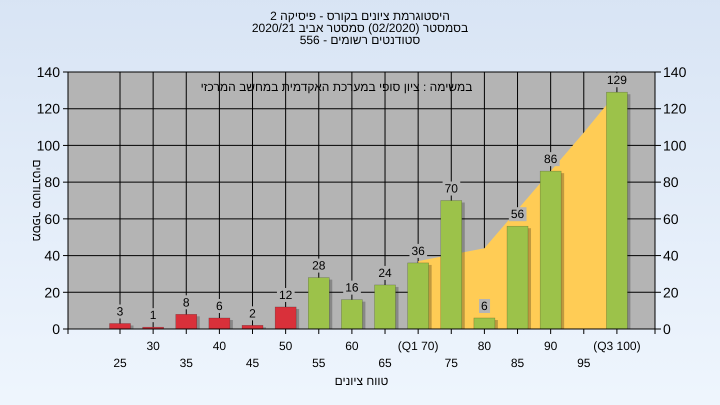 Image resolution: width=720 pixels, height=405 pixels. Describe the element at coordinates (253, 363) in the screenshot. I see `x-tick-label: 45` at that location.